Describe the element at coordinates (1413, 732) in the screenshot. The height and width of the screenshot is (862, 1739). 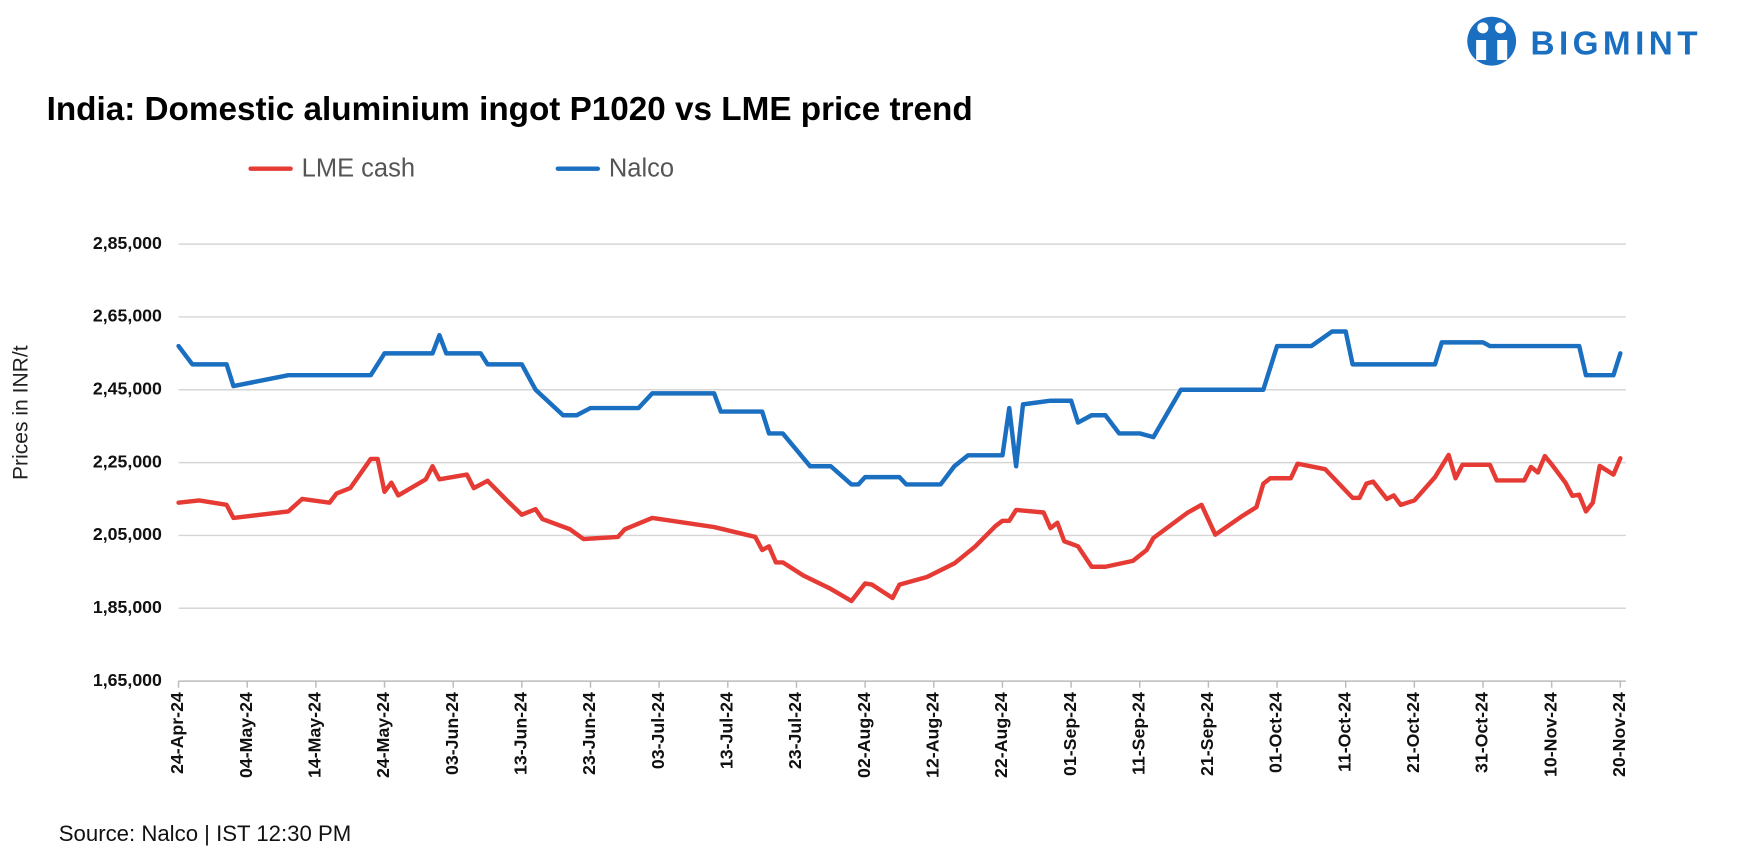
I see `x-tick-label: 21-Oct-24` at that location.